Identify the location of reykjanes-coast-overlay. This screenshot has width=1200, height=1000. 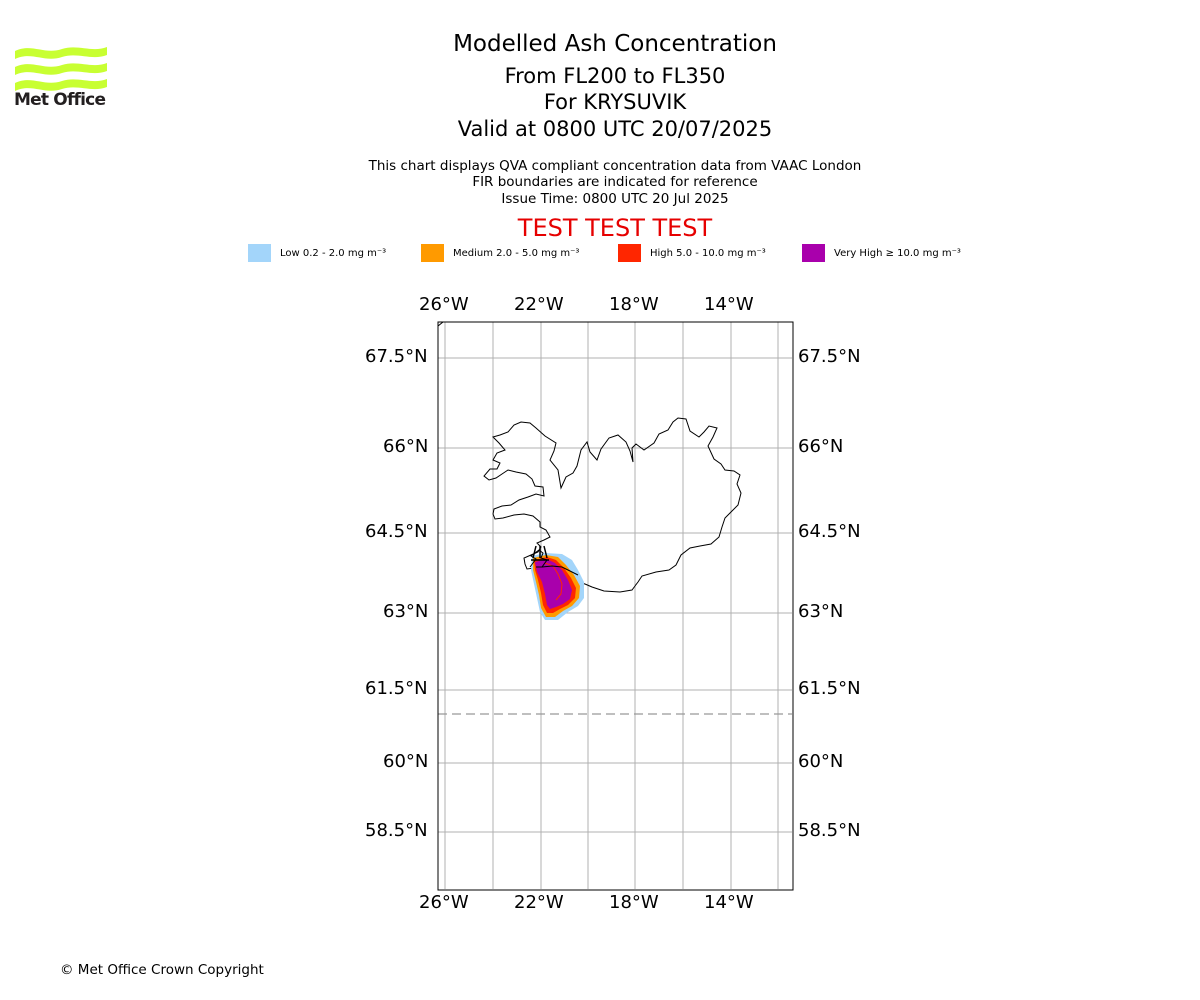
(554, 562).